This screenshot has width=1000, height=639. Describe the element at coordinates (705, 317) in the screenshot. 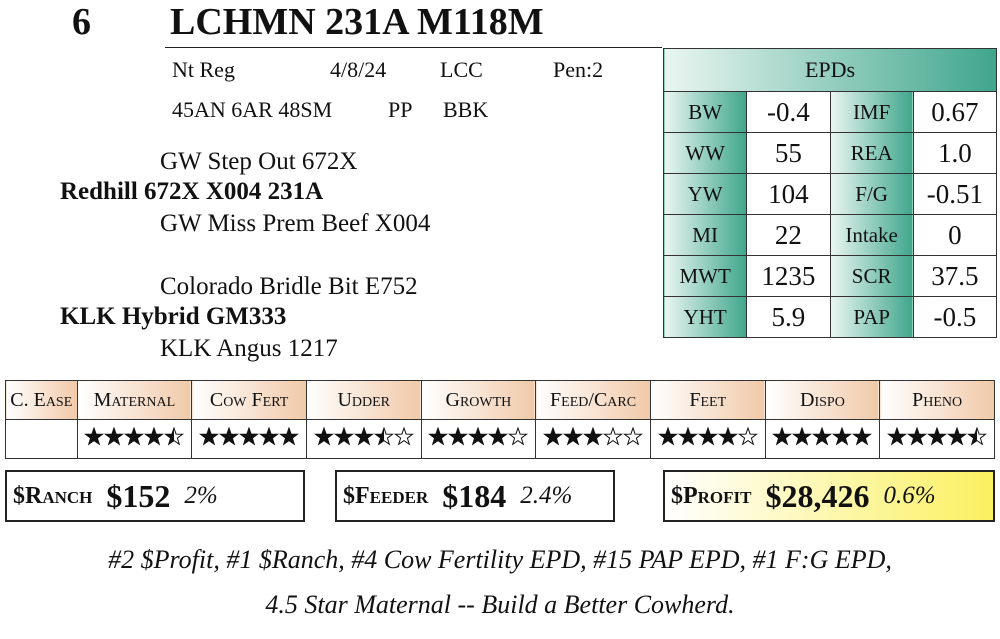

I see `epd-label: YHT` at that location.